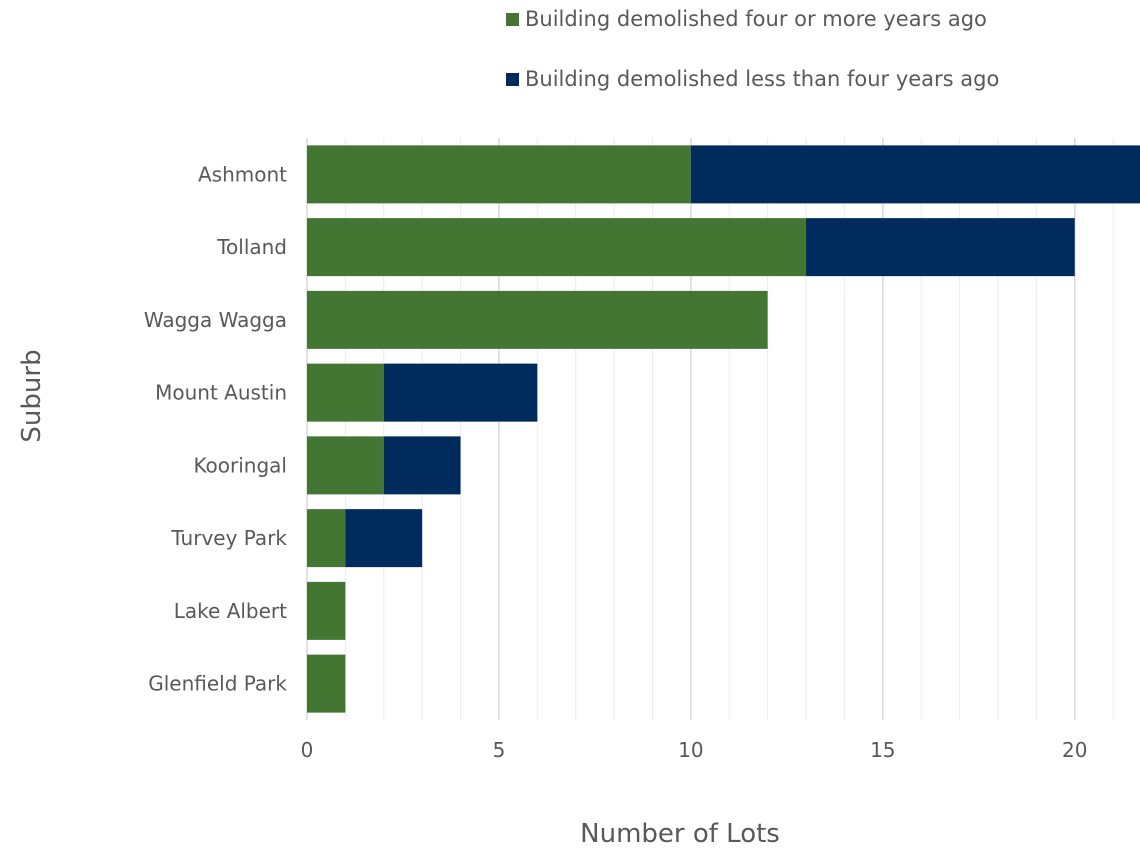  What do you see at coordinates (882, 750) in the screenshot?
I see `x-tick-label: 15` at bounding box center [882, 750].